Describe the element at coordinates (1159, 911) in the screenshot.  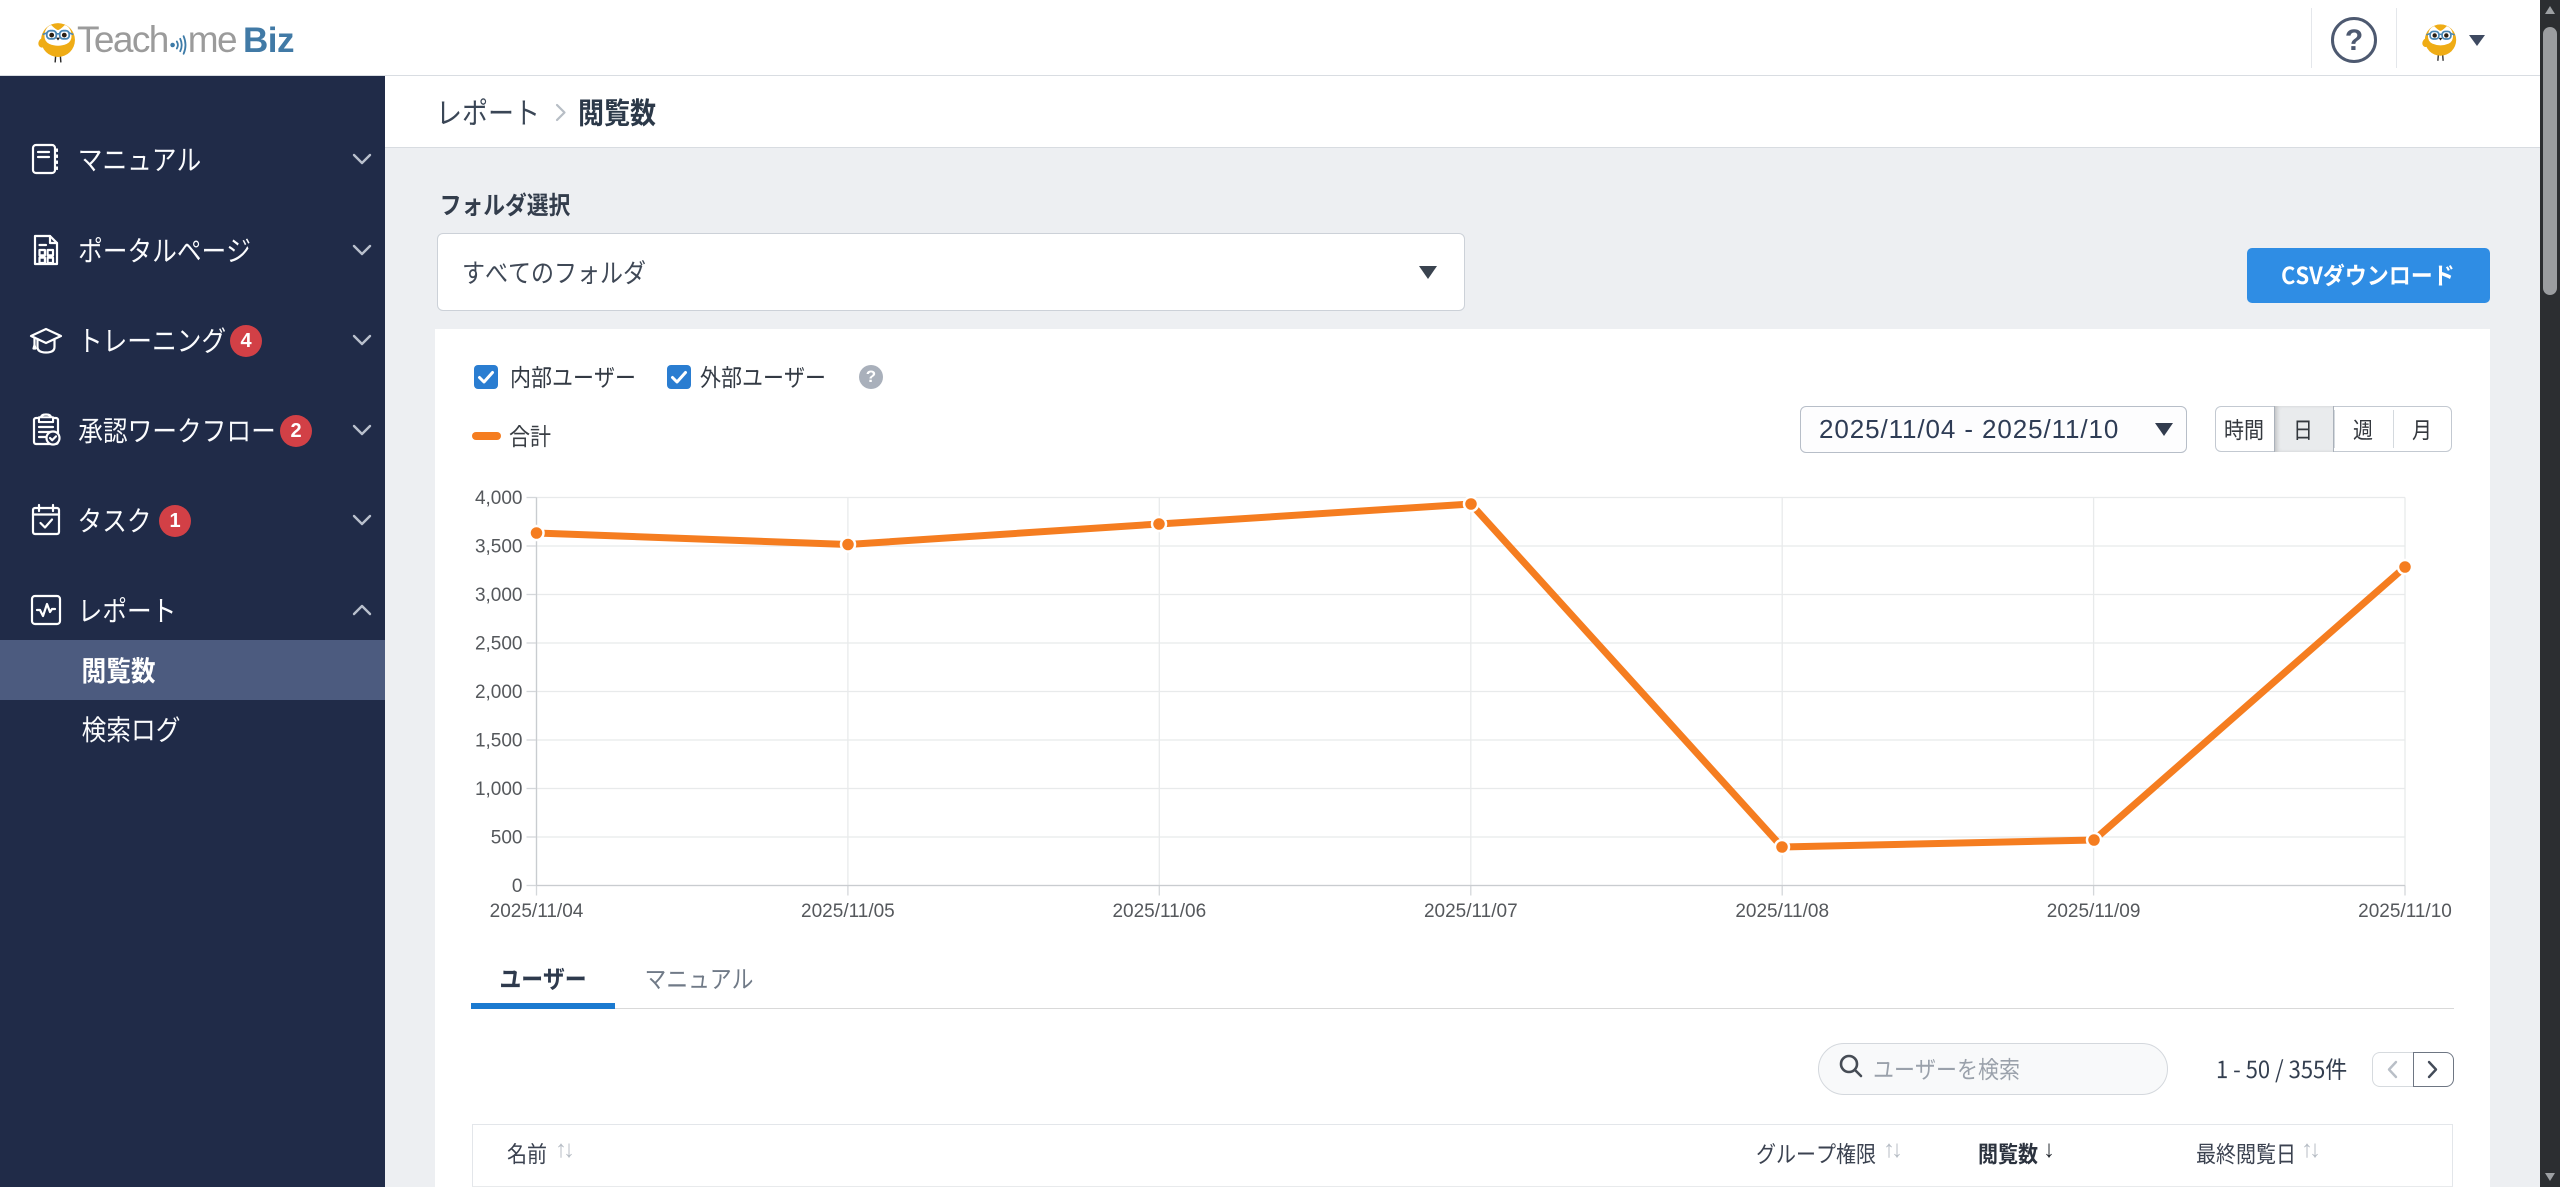
I see `svg-text: 2025/11/06` at that location.